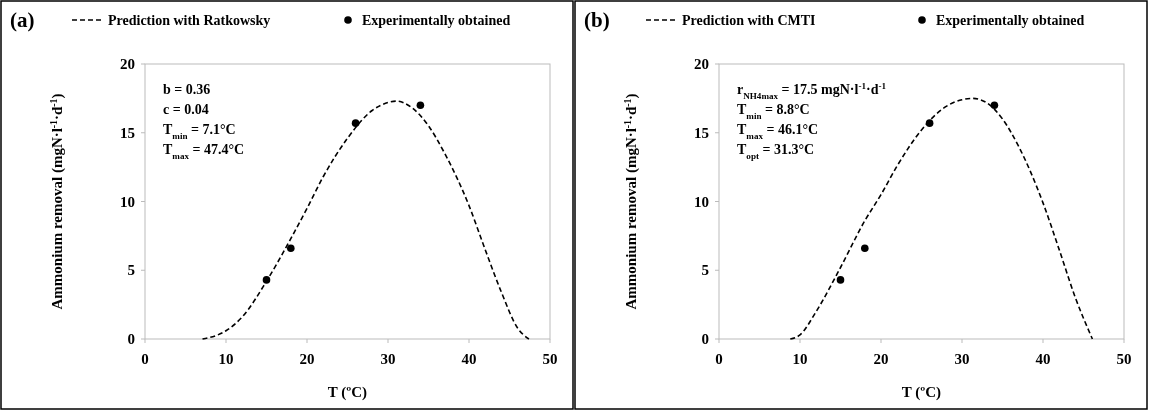 The width and height of the screenshot is (1149, 410). Describe the element at coordinates (187, 89) in the screenshot. I see `annotation: b = 0.36` at that location.